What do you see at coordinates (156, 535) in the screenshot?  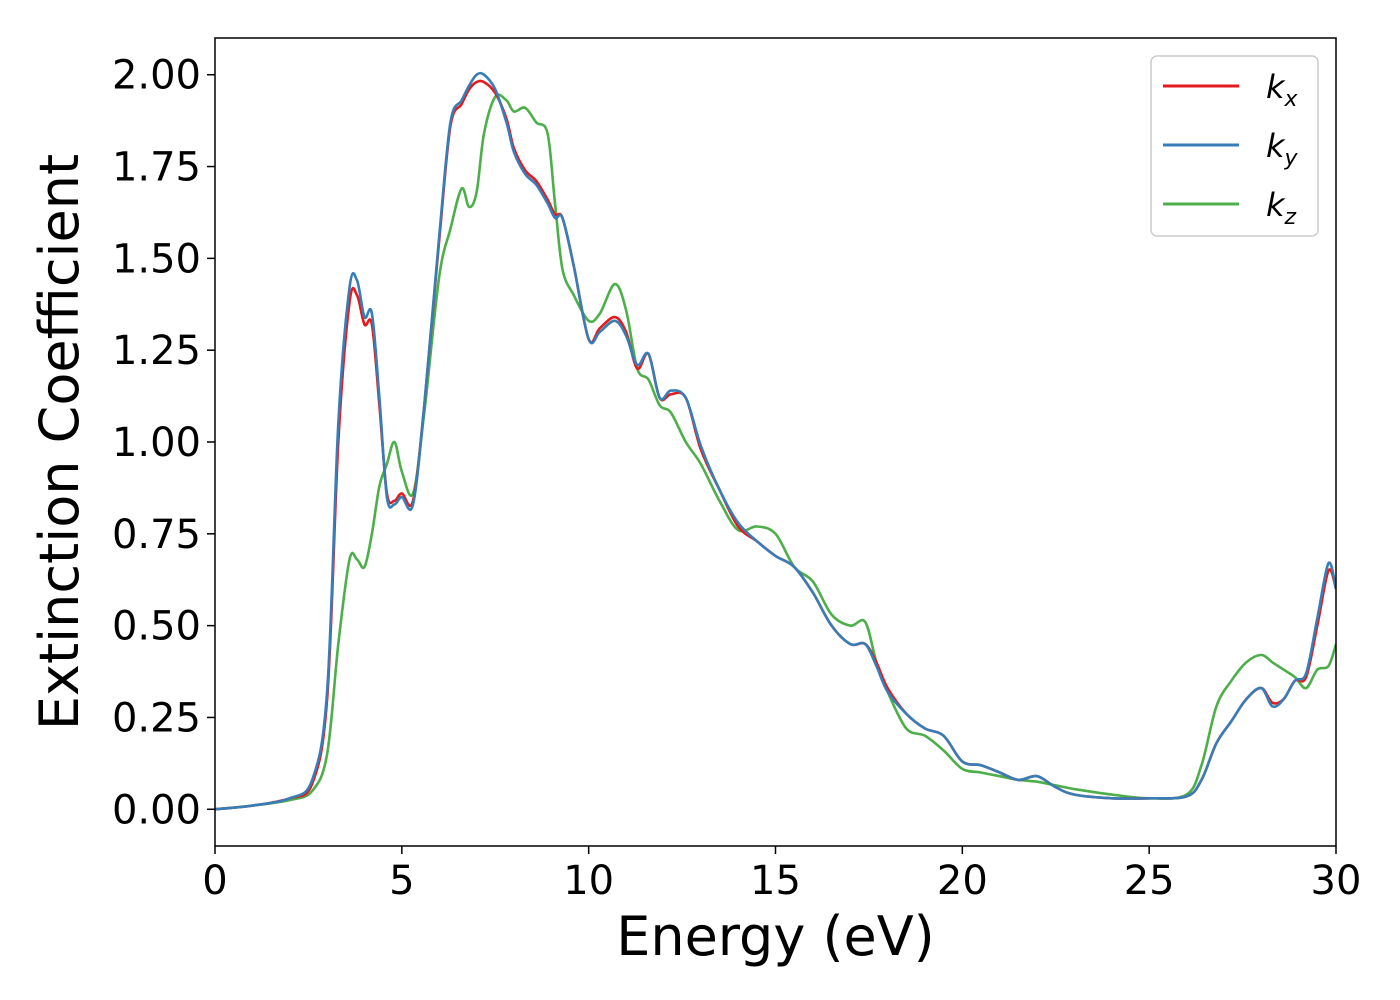 I see `y-tick-label: 0.75` at bounding box center [156, 535].